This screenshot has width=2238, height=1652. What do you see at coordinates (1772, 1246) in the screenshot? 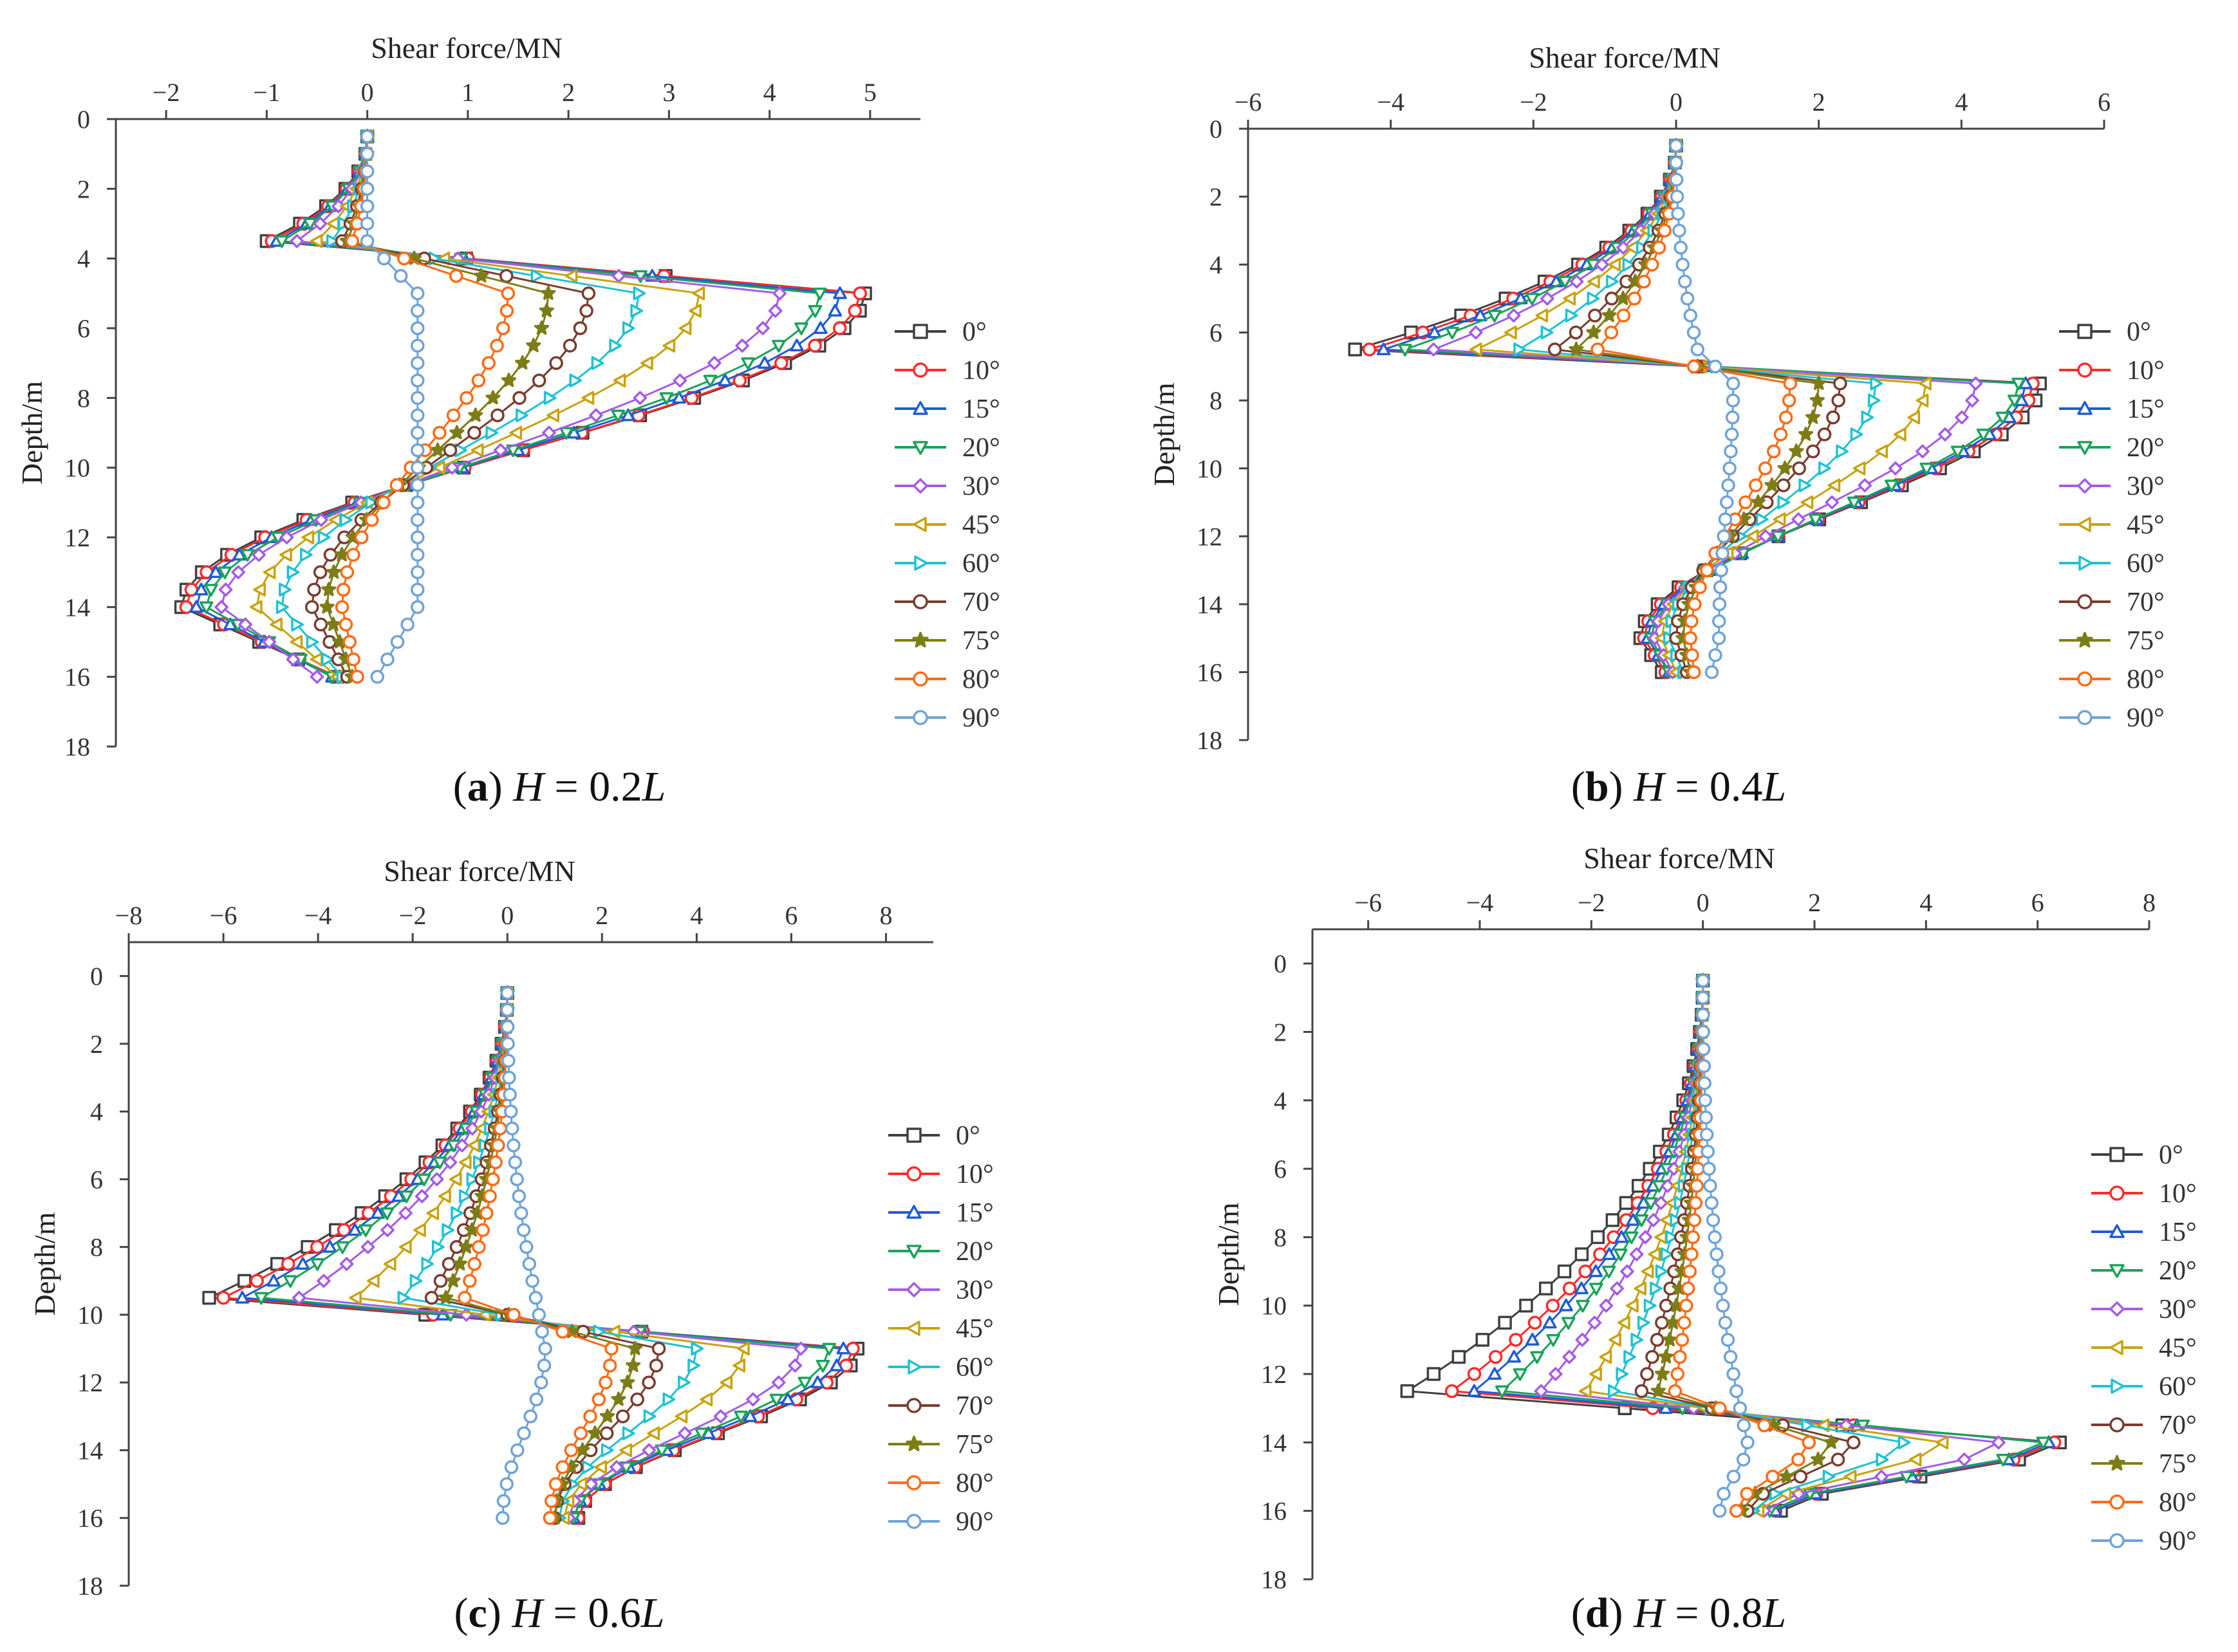
I see `series-line` at bounding box center [1772, 1246].